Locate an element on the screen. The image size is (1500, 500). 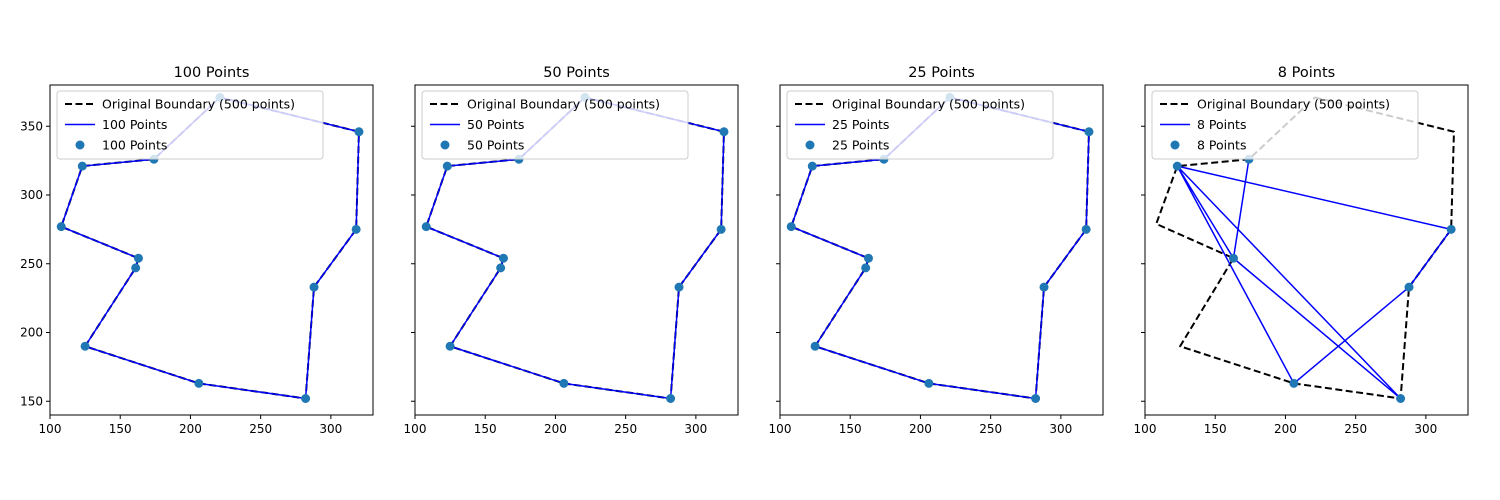
chart-title: 25 Points is located at coordinates (941, 73).